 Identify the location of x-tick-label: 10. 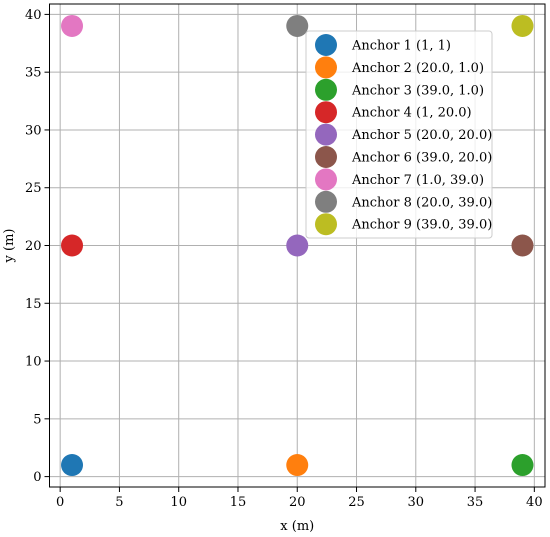
(178, 502).